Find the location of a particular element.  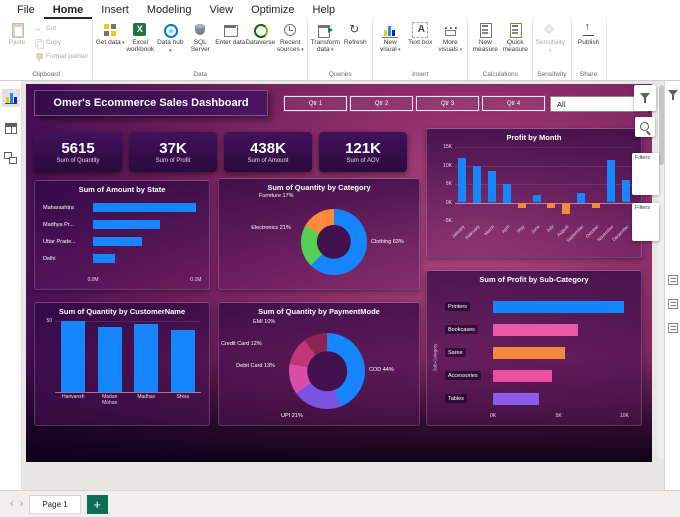

get-data-button: Get data ▾ is located at coordinates (110, 33).